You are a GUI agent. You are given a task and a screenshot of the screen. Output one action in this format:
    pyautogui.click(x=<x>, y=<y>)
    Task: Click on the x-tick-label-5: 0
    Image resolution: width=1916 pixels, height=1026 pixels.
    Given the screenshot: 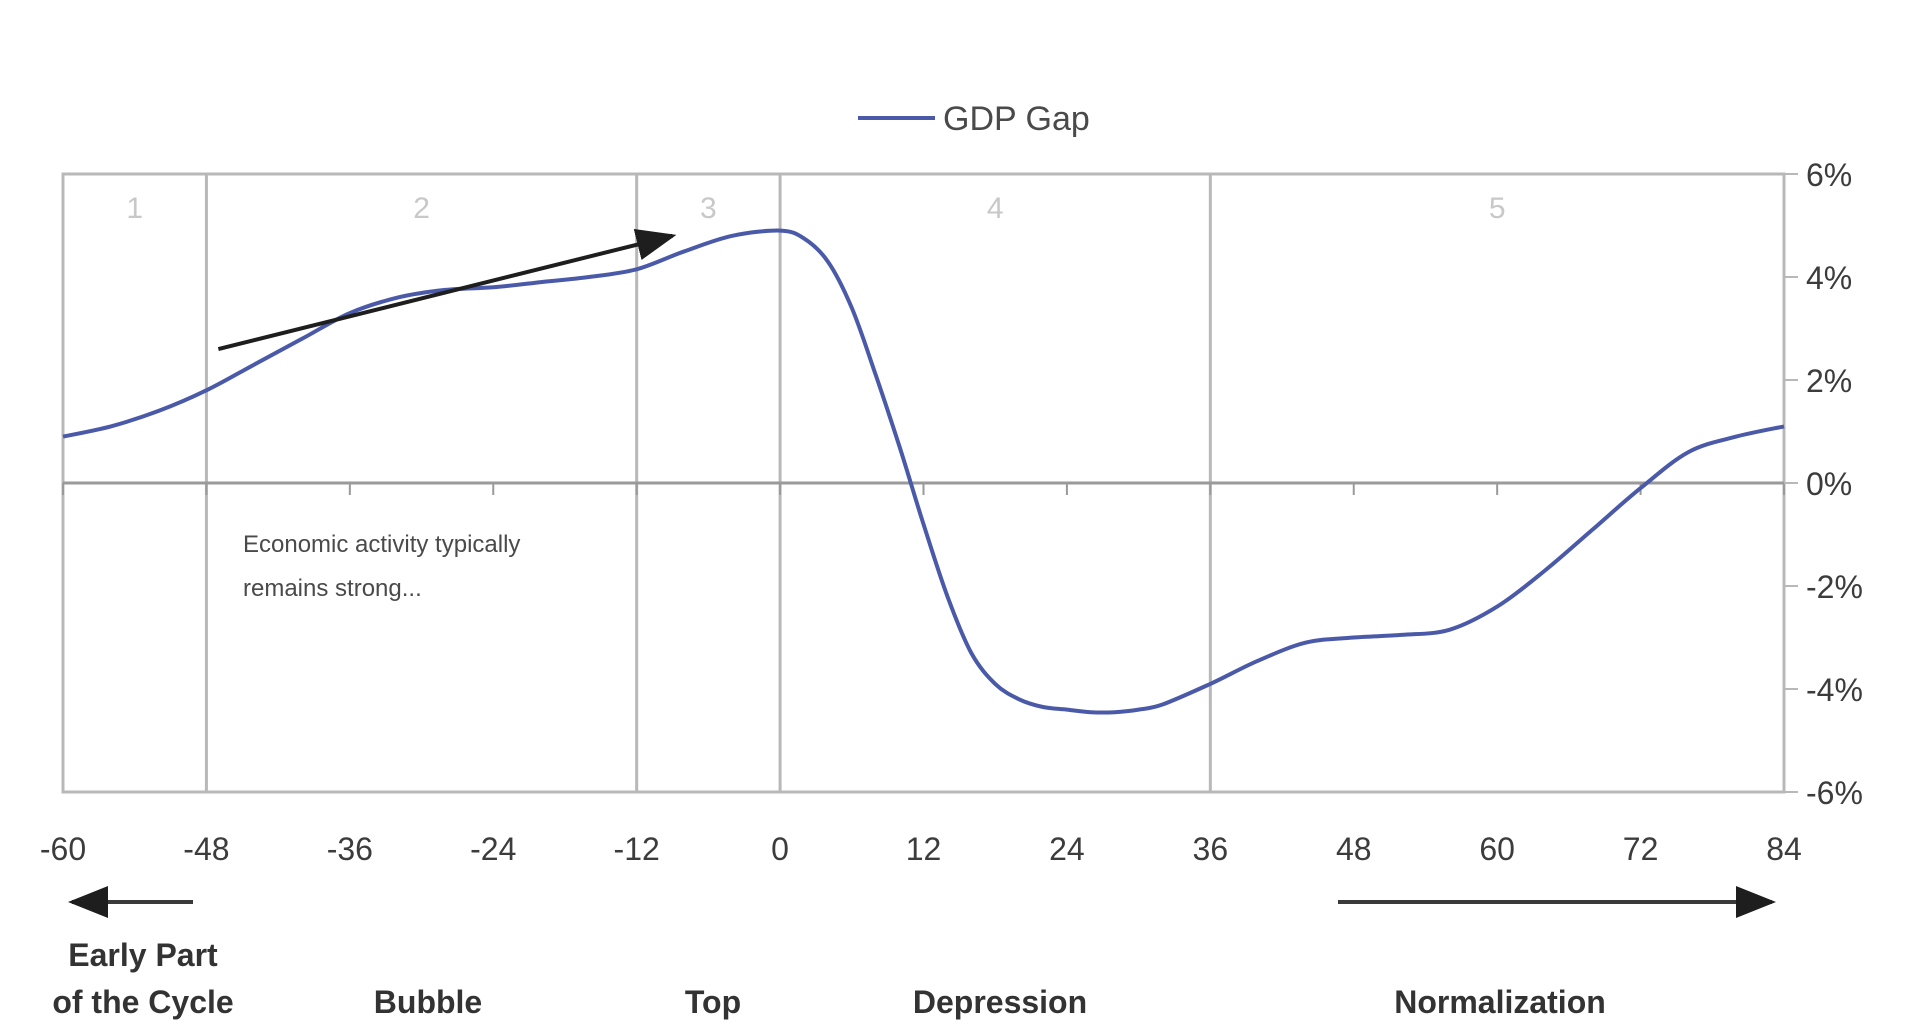 What is the action you would take?
    pyautogui.click(x=780, y=849)
    